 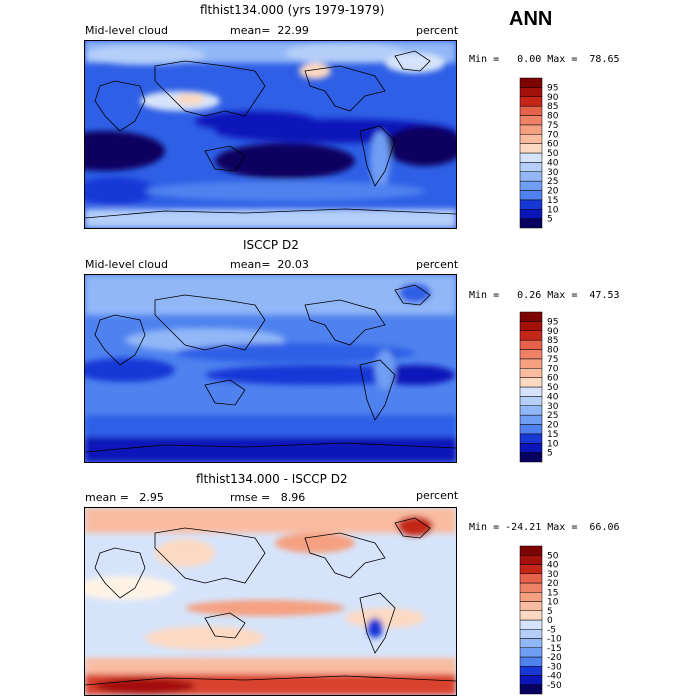 I want to click on colorbar-tick-label: 60, so click(x=553, y=379).